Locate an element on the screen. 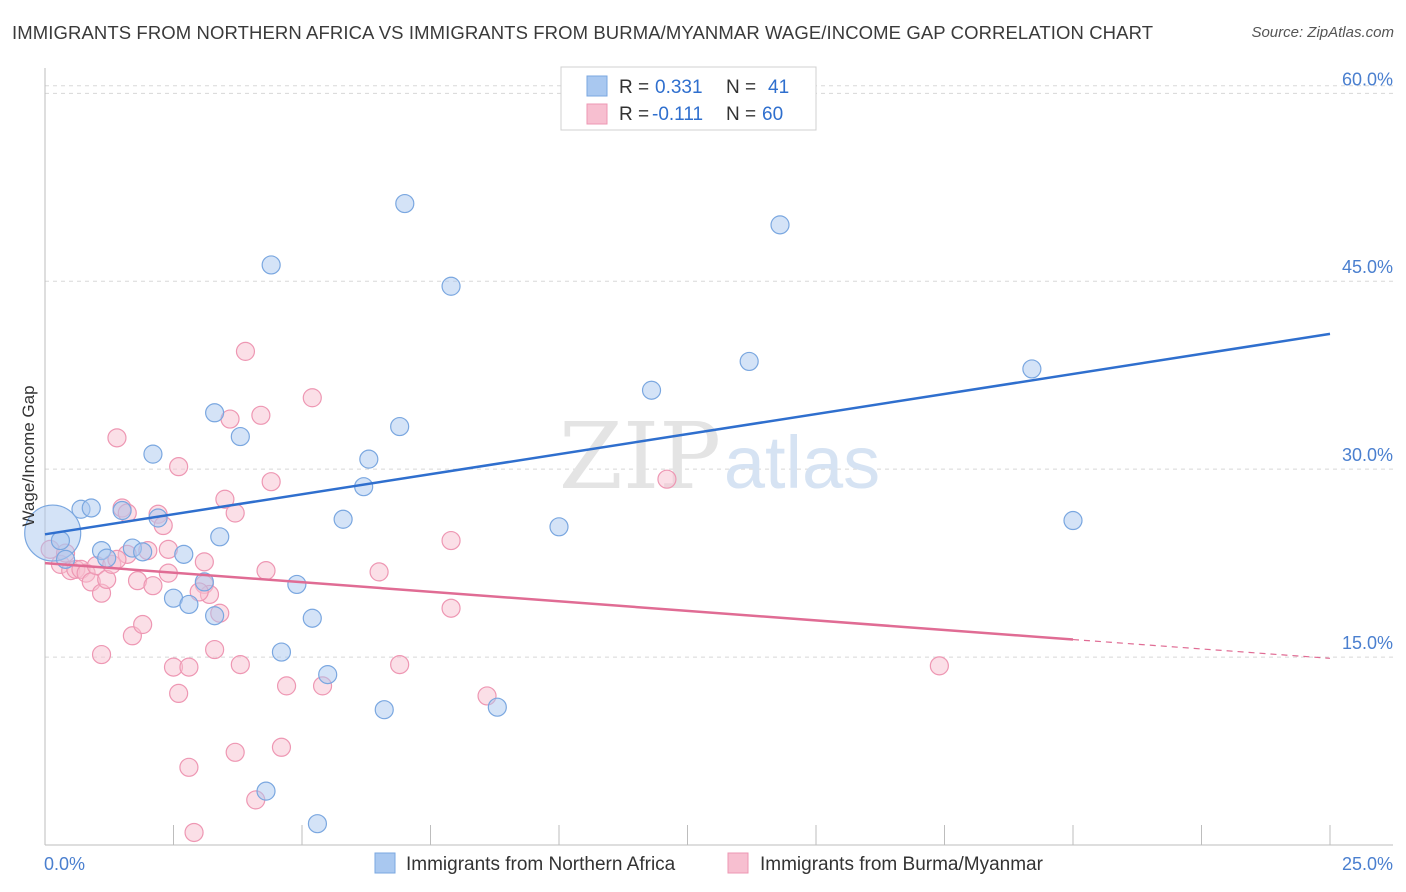 The width and height of the screenshot is (1406, 892). bottom-legend-swatch-pink is located at coordinates (738, 863).